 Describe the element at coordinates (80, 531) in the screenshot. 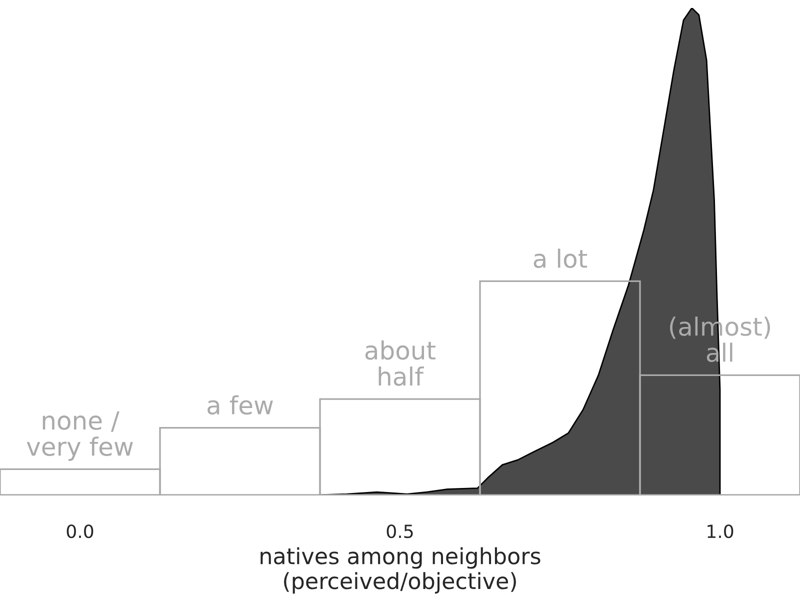

I see `x-tick-label: 0.0` at that location.